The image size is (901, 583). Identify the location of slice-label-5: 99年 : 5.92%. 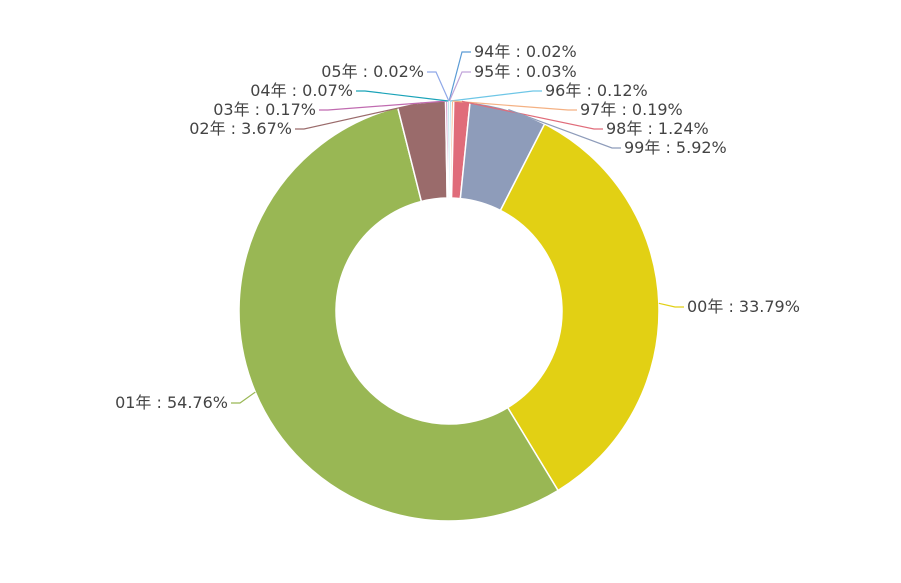
(675, 147).